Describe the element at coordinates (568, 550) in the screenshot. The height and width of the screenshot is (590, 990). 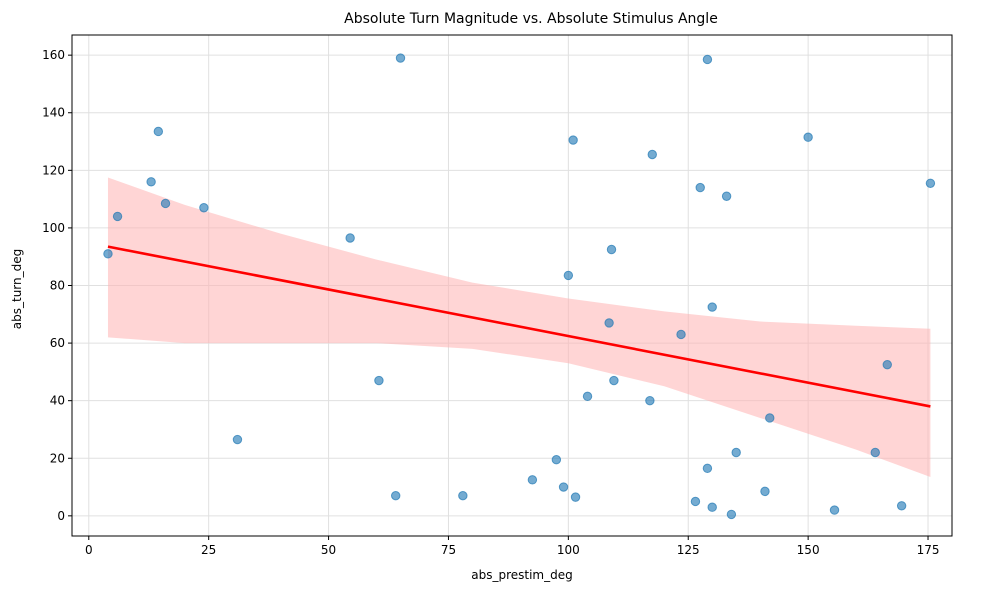
I see `x-tick-label: 100` at that location.